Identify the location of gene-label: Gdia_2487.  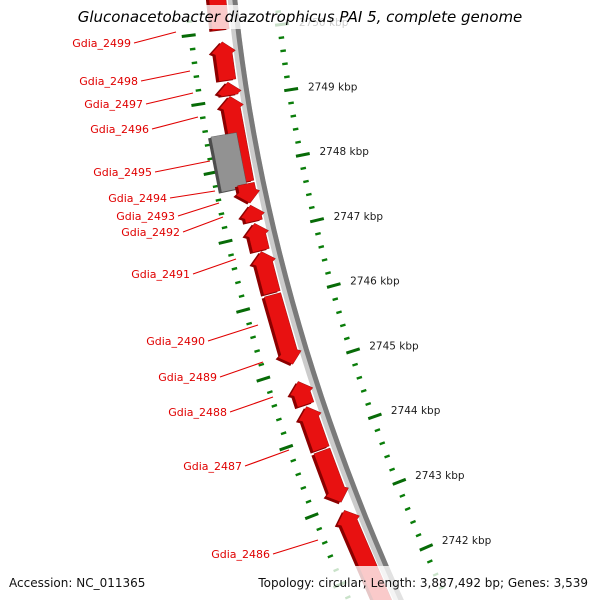
(212, 466).